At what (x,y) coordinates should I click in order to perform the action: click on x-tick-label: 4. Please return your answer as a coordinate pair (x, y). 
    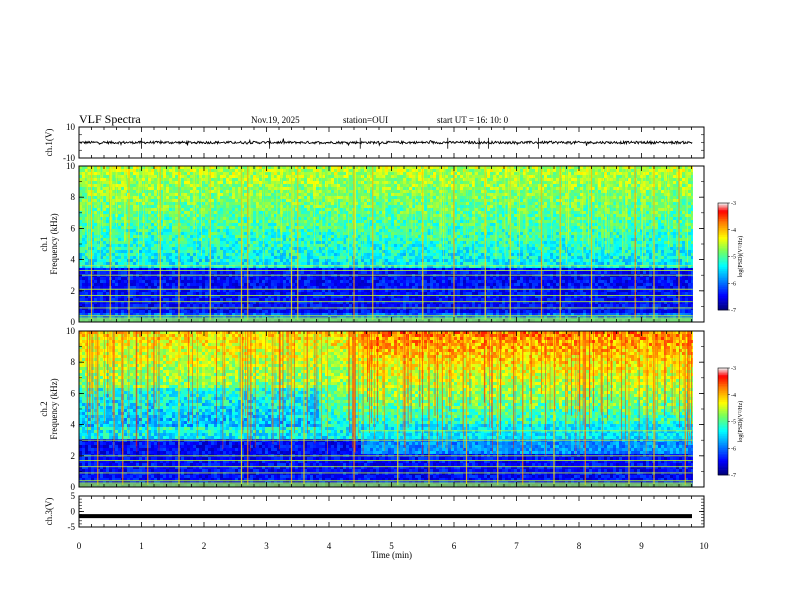
    Looking at the image, I should click on (329, 546).